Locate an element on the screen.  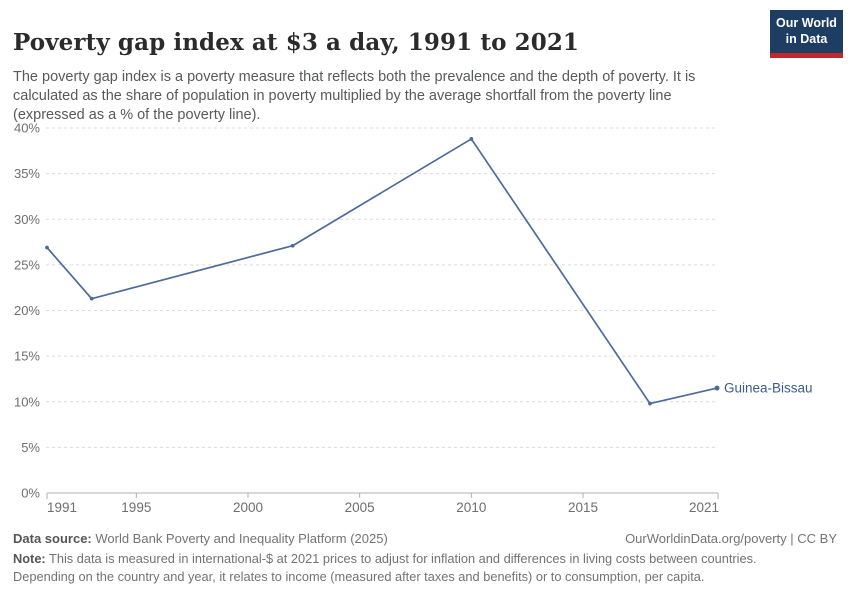
y-tick-label-30: 30% is located at coordinates (27, 219).